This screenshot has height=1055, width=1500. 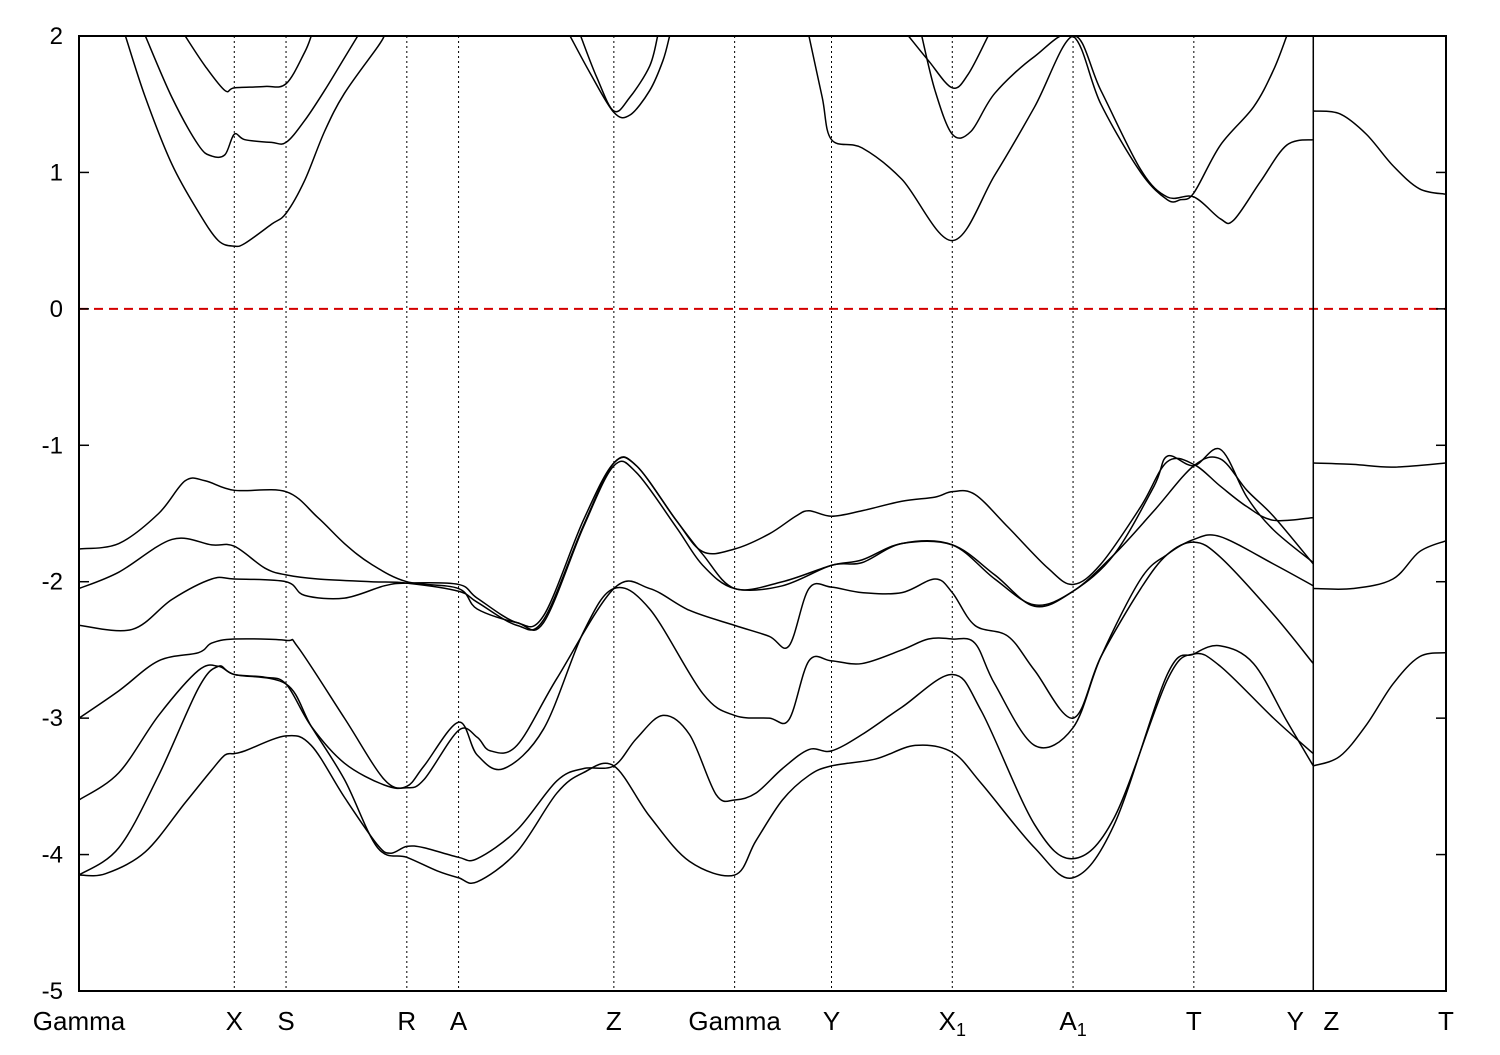 I want to click on x-symmetry-label: X1, so click(x=952, y=1023).